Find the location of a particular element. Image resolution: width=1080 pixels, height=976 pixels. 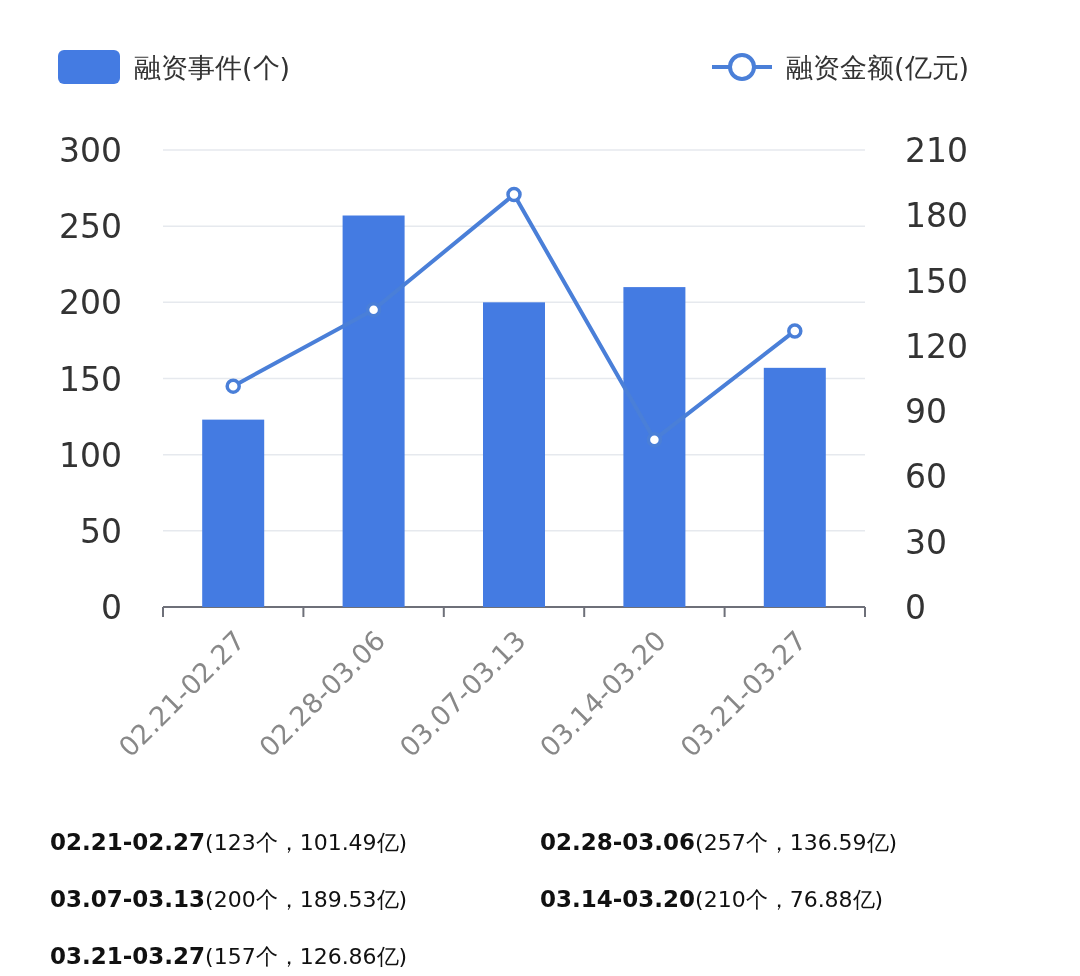

y2-tick-label: 210 is located at coordinates (936, 150).